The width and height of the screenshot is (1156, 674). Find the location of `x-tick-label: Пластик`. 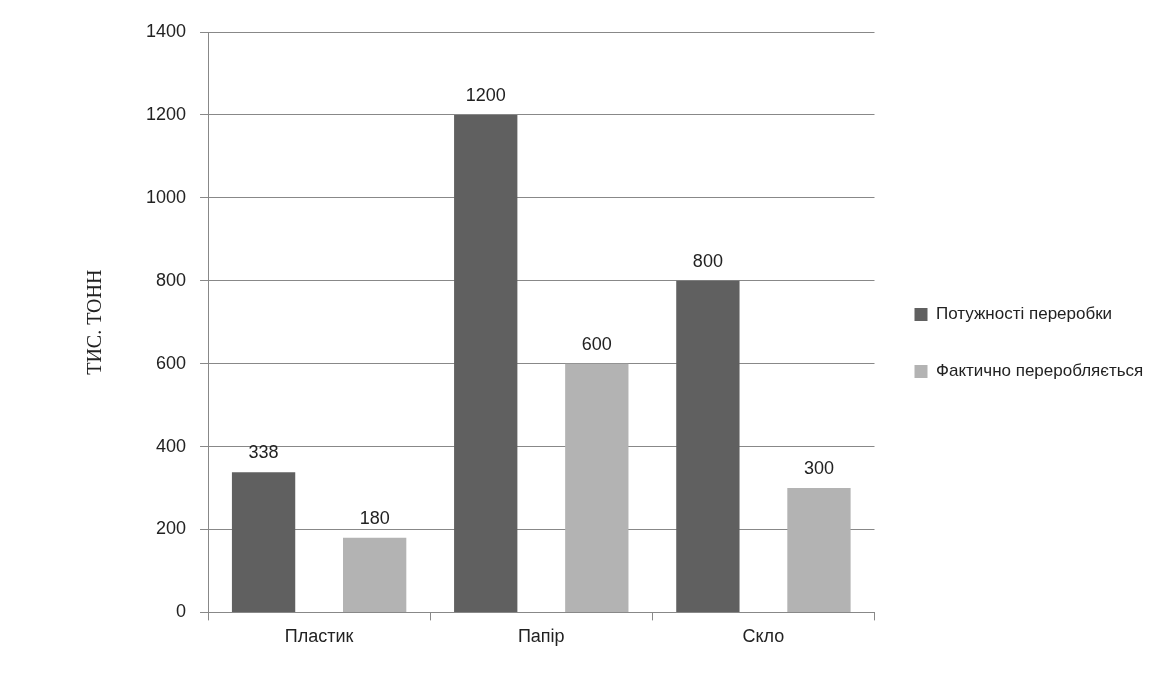

x-tick-label: Пластик is located at coordinates (319, 636).